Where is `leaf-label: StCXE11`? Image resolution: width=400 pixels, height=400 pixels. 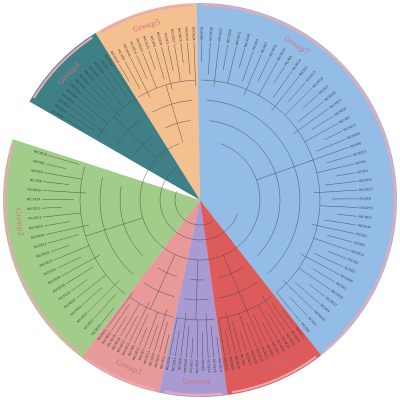 leaf-label: StCXE11 is located at coordinates (249, 359).